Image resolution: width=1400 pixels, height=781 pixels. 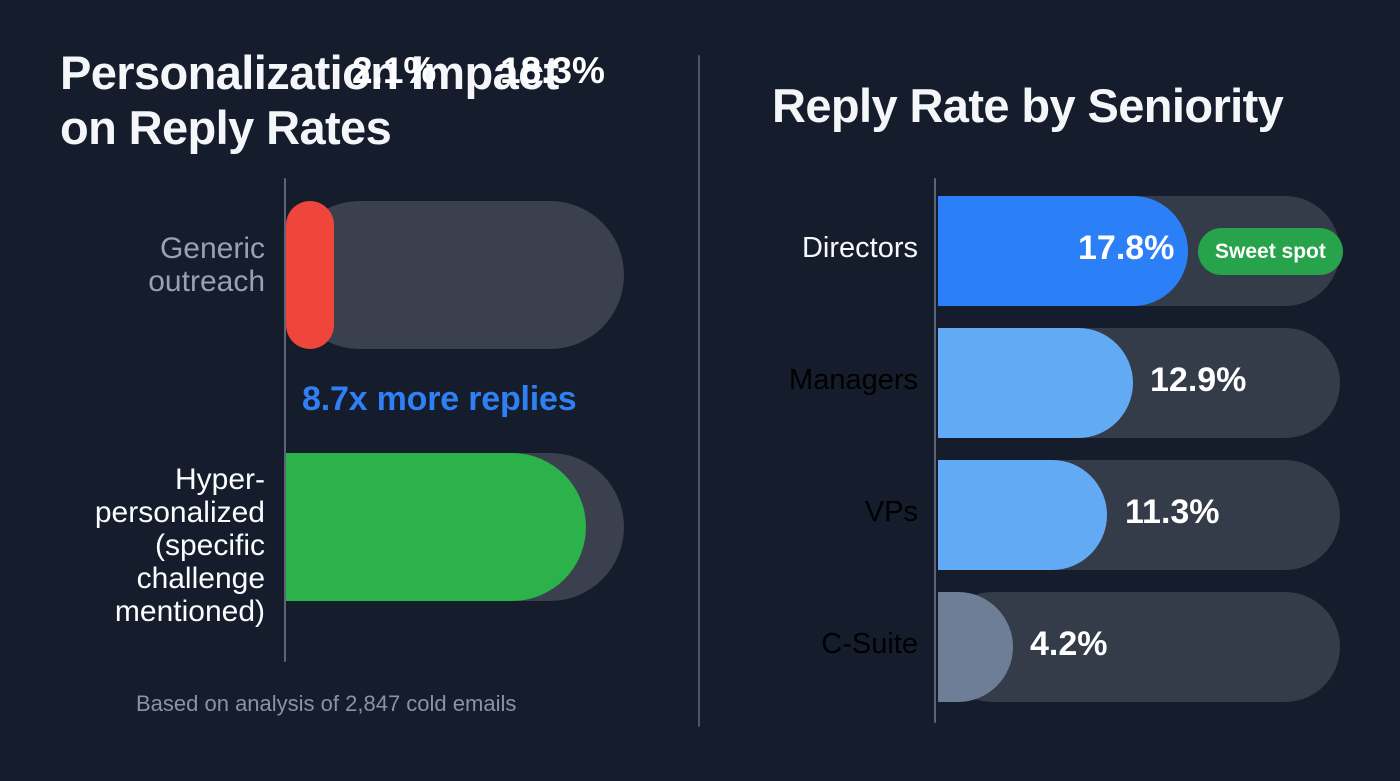 I want to click on bar-track-generic-outreach, so click(x=455, y=275).